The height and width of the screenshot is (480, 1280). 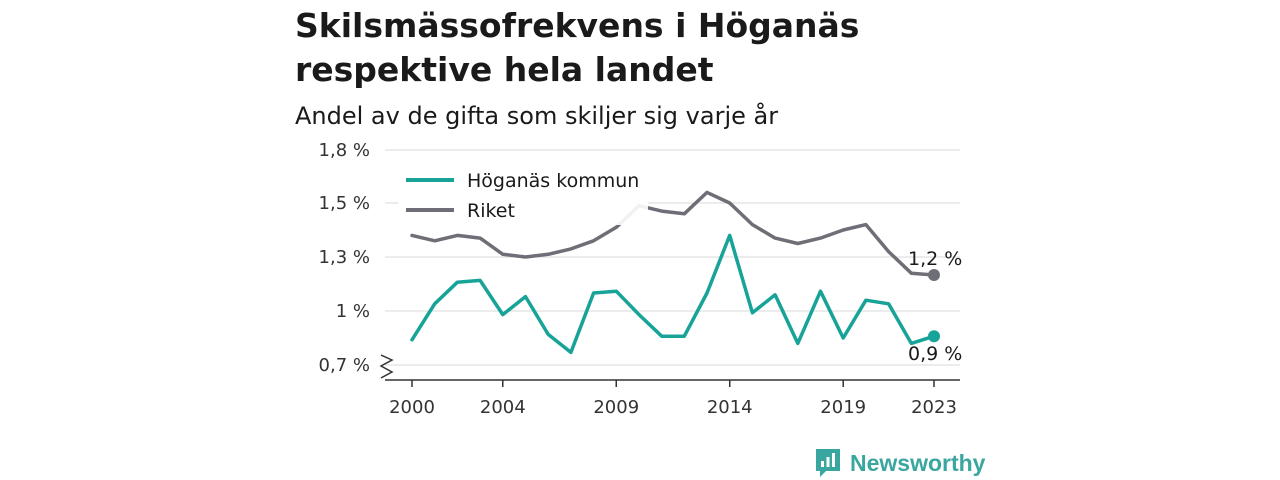 What do you see at coordinates (669, 367) in the screenshot?
I see `x-axis` at bounding box center [669, 367].